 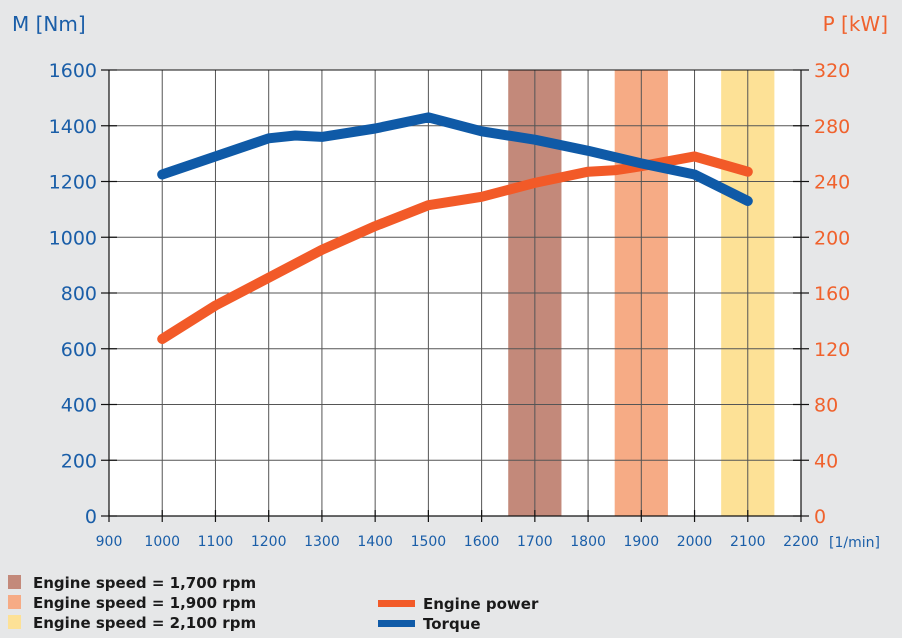 What do you see at coordinates (452, 624) in the screenshot?
I see `legend-label-torque: Torque` at bounding box center [452, 624].